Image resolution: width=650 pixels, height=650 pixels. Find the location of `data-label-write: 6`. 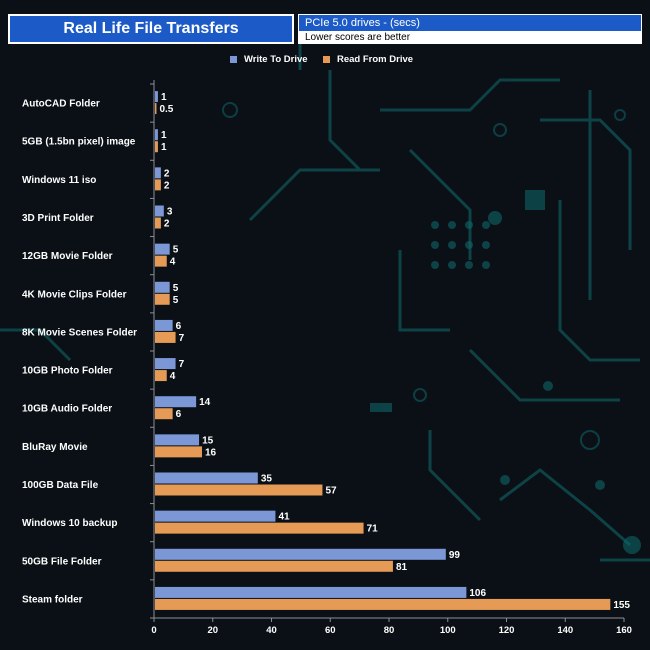

data-label-write: 6 is located at coordinates (179, 326).